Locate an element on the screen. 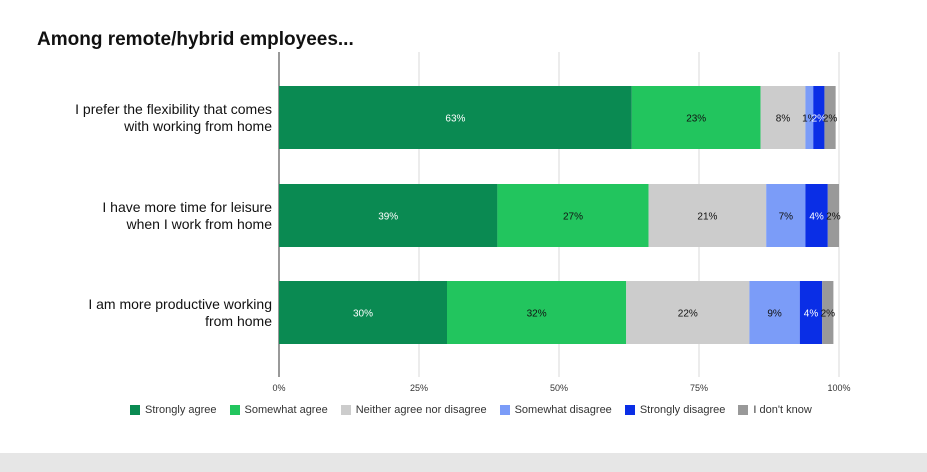 This screenshot has width=927, height=472. category-label-line: I have more time for leisure is located at coordinates (187, 206).